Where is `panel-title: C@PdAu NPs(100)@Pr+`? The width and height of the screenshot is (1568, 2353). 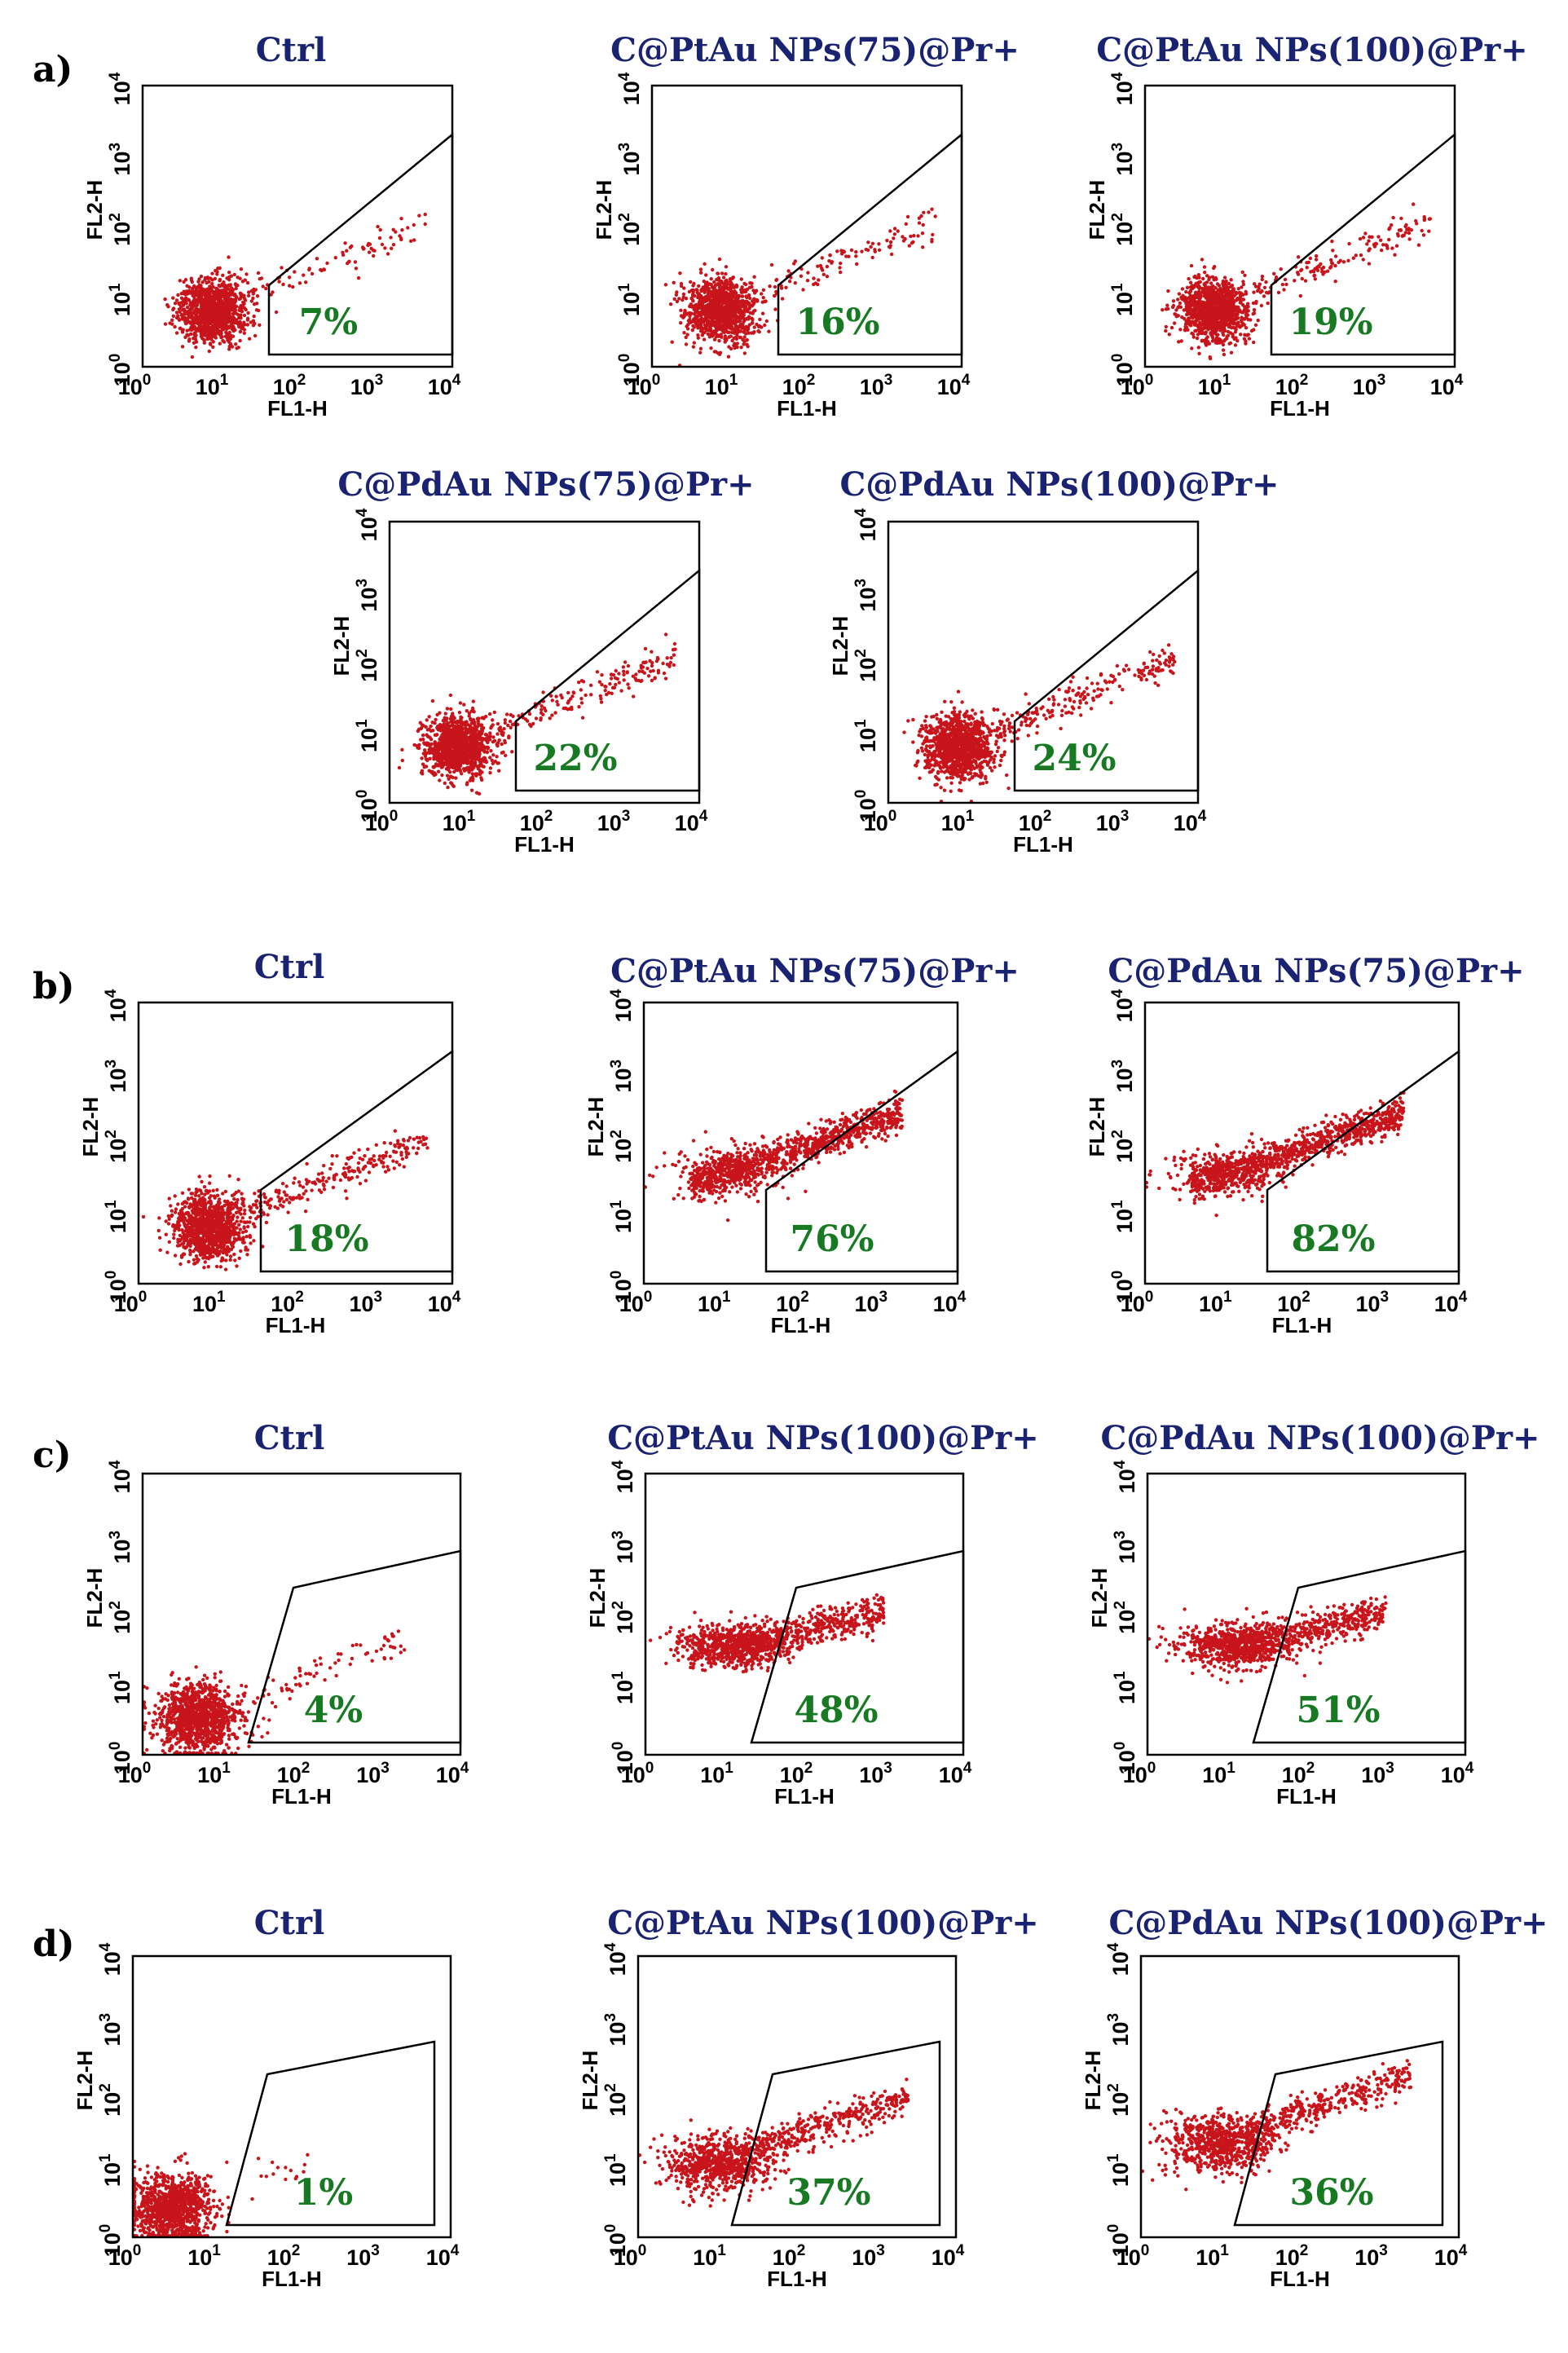 panel-title: C@PdAu NPs(100)@Pr+ is located at coordinates (1059, 485).